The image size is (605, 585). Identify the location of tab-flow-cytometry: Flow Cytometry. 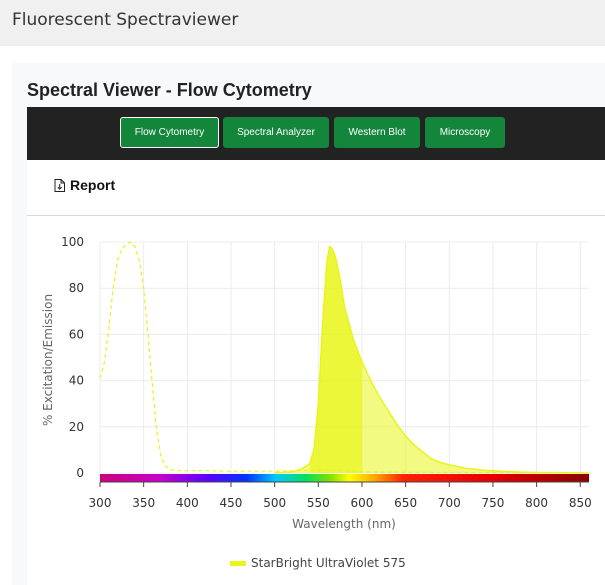
(169, 132).